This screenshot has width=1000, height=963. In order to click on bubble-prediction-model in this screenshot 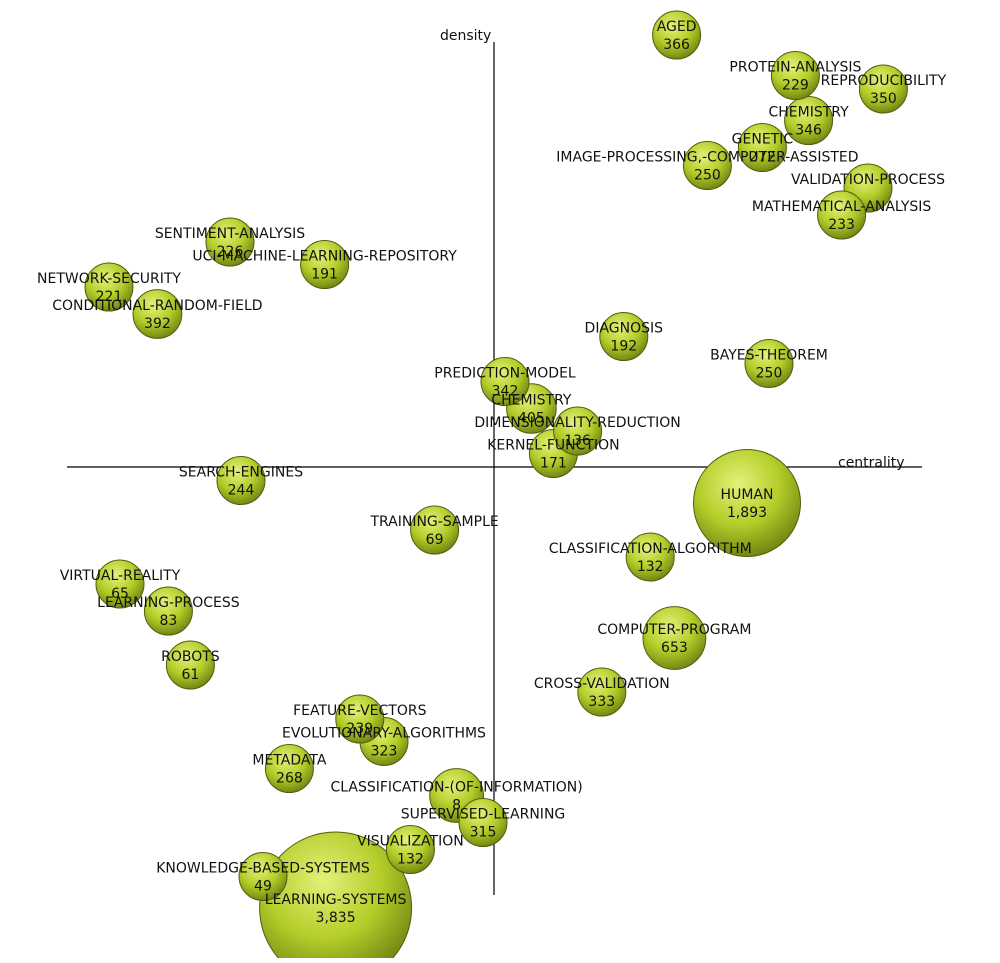, I will do `click(505, 381)`.